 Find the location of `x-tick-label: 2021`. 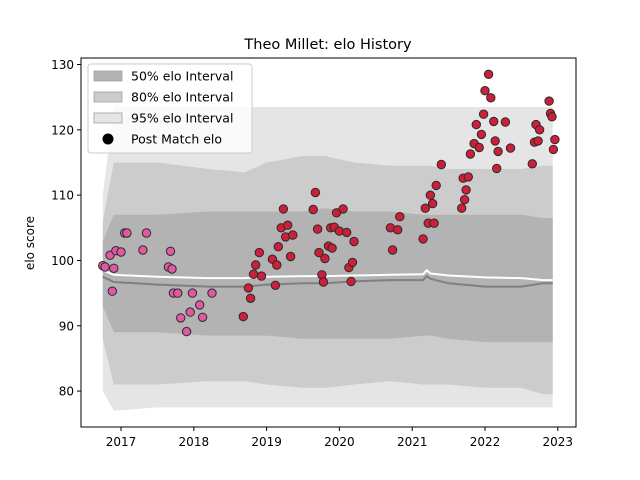

x-tick-label: 2021 is located at coordinates (412, 442).